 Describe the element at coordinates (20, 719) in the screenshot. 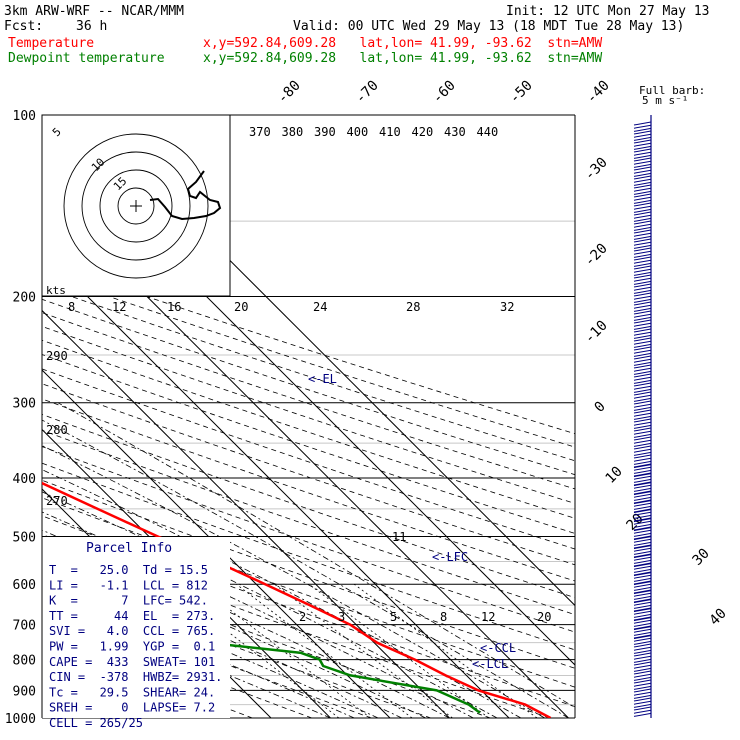

I see `pressure-label: 1000` at that location.